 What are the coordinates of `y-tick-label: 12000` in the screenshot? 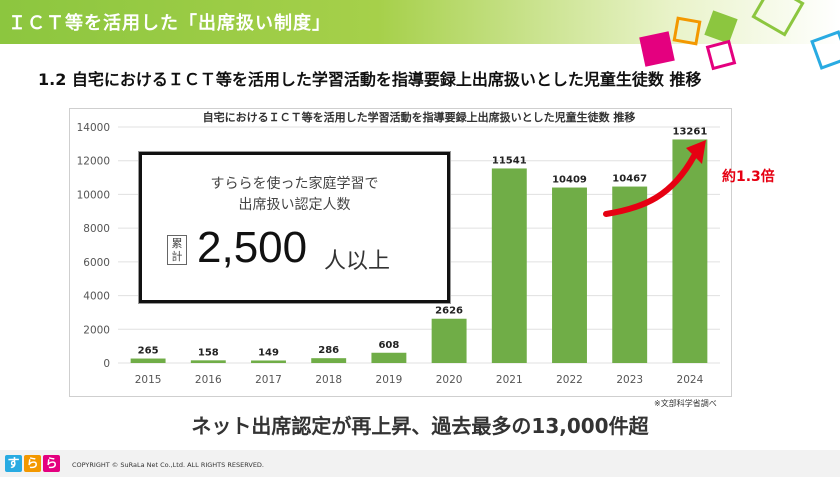 It's located at (93, 162).